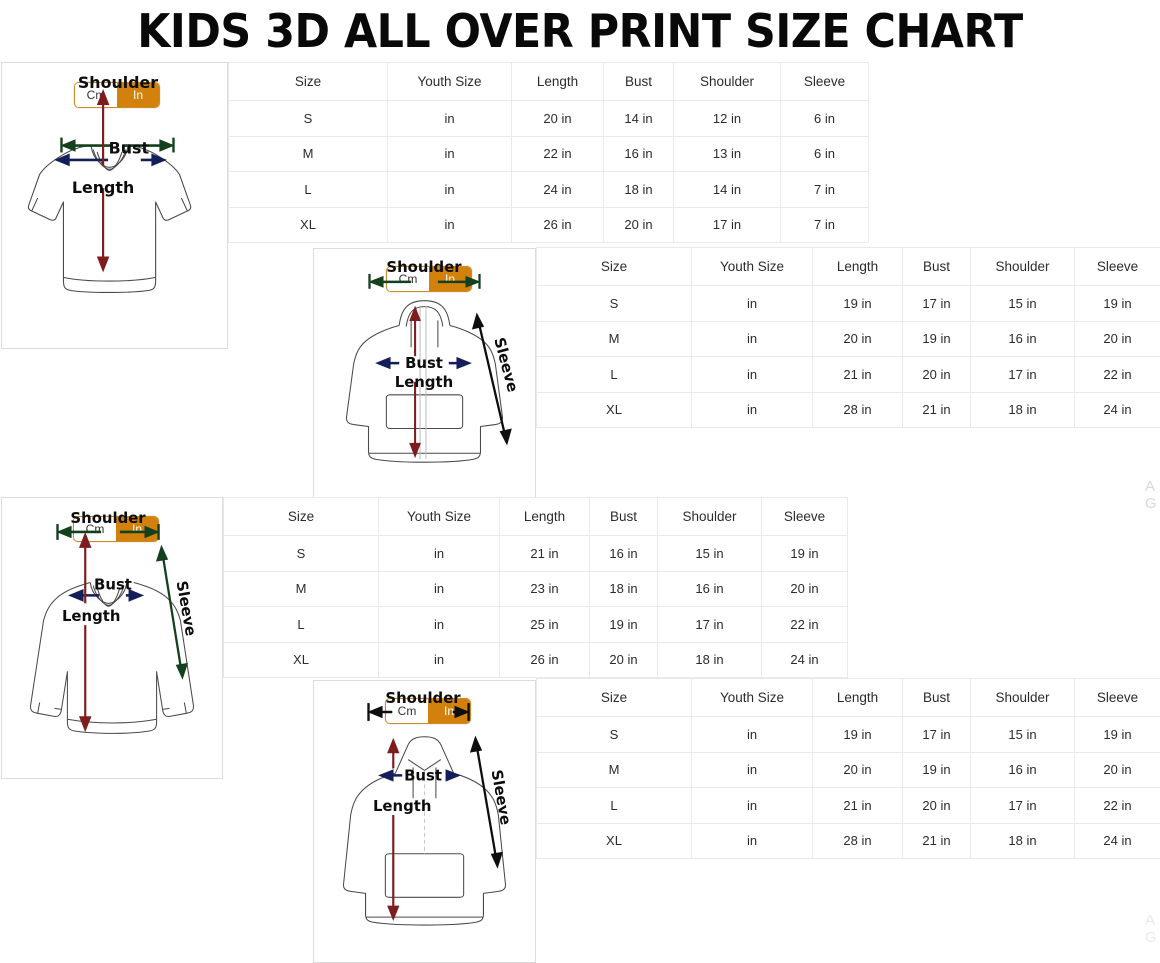 The width and height of the screenshot is (1160, 963). Describe the element at coordinates (936, 734) in the screenshot. I see `cell-bust: 17 in` at that location.